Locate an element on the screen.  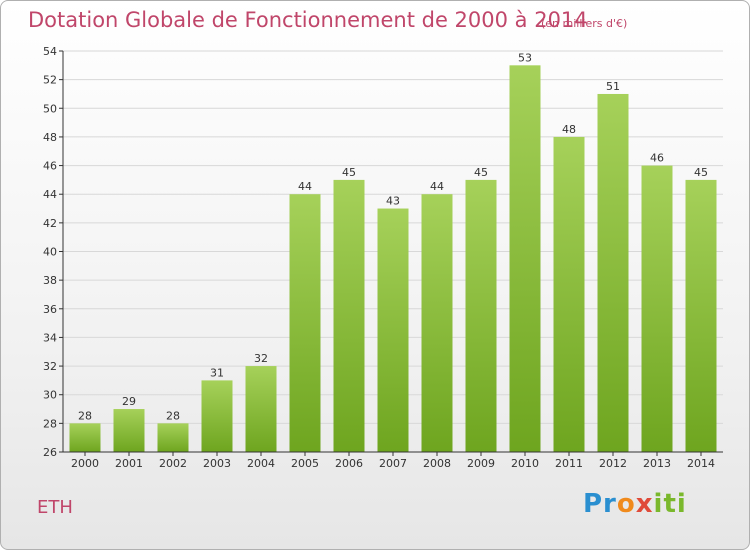
data-label: 29 is located at coordinates (129, 401).